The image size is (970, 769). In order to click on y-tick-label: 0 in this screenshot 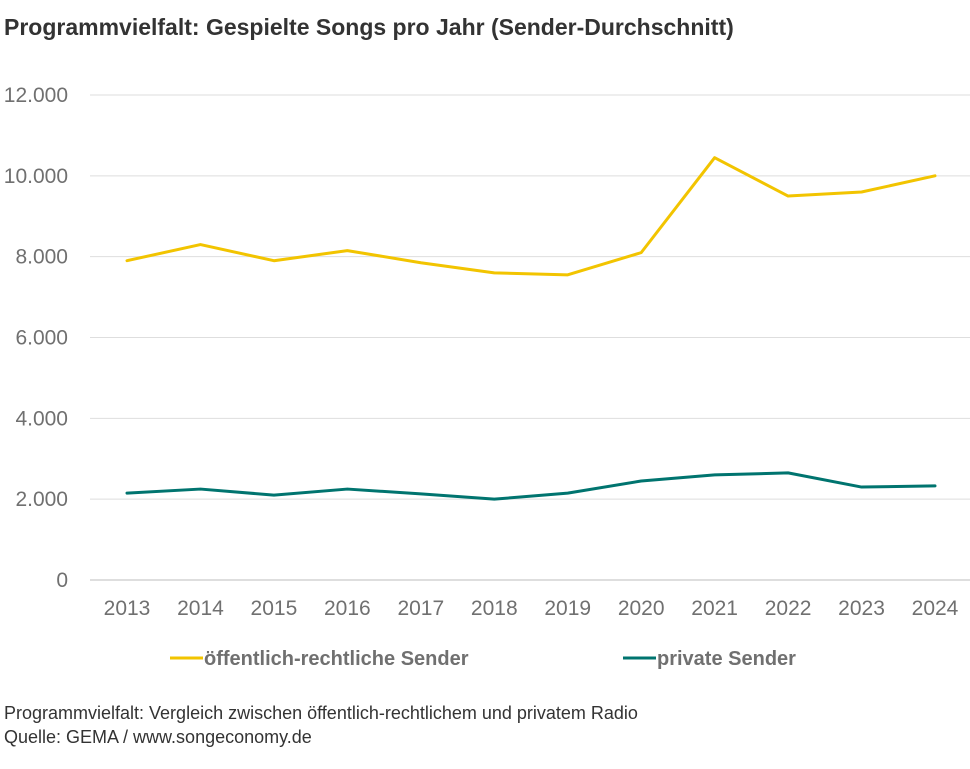, I will do `click(62, 580)`.